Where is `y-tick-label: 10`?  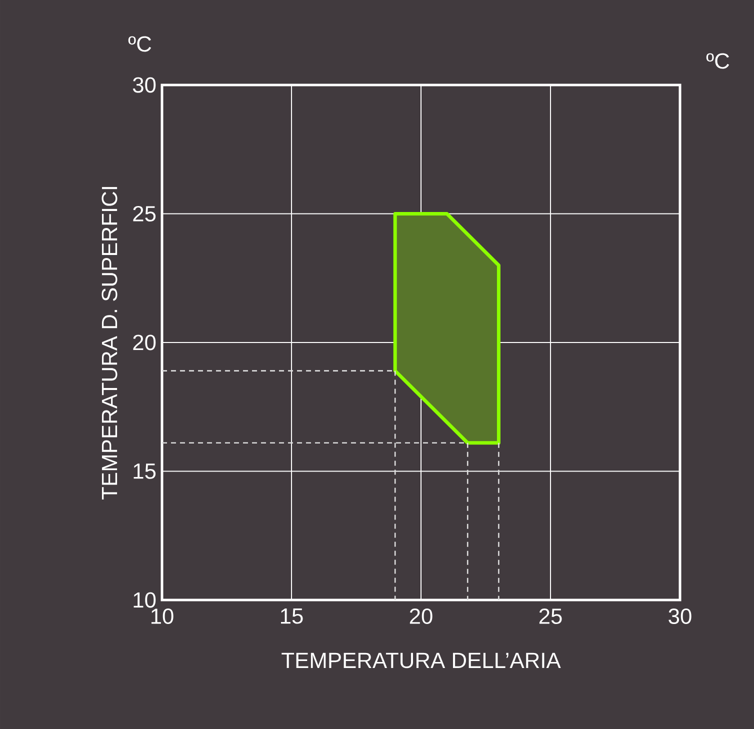
y-tick-label: 10 is located at coordinates (145, 600).